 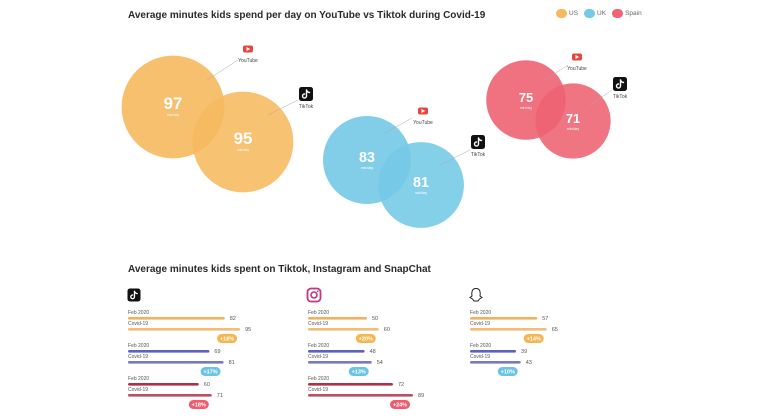 I want to click on bar-value-covid-us: 95, so click(x=248, y=330).